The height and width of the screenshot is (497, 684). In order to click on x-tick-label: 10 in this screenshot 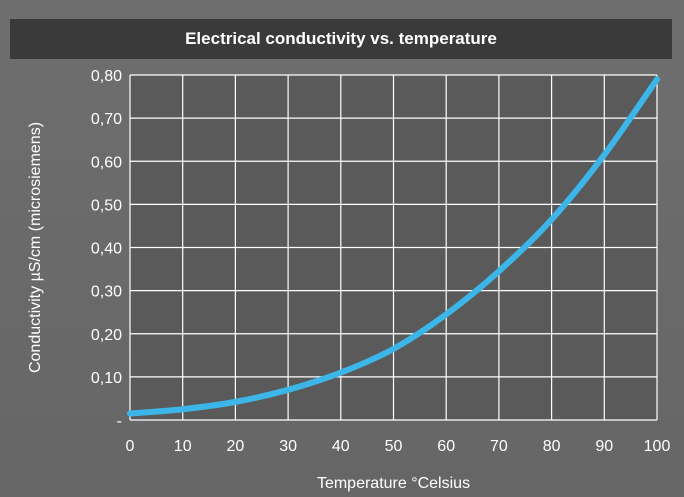, I will do `click(183, 446)`.